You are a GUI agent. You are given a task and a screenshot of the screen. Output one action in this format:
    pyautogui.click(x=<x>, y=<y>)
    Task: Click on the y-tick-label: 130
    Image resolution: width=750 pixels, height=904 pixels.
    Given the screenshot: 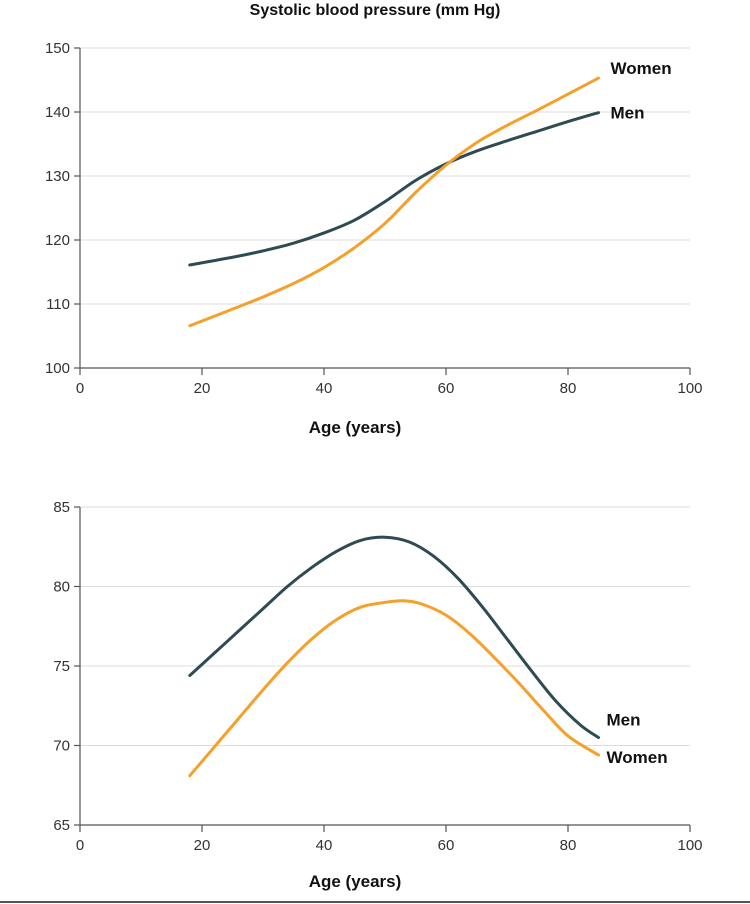 What is the action you would take?
    pyautogui.click(x=57, y=176)
    